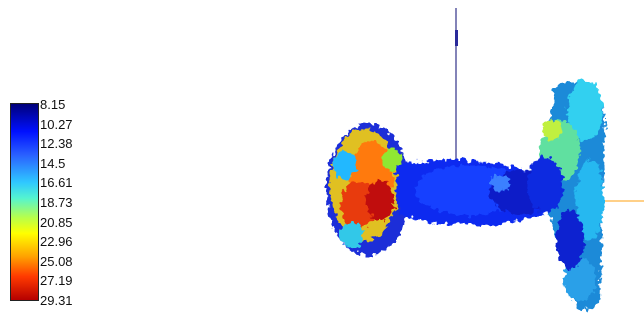  Describe the element at coordinates (56, 261) in the screenshot. I see `colorbar-tick-label: 25.08` at that location.